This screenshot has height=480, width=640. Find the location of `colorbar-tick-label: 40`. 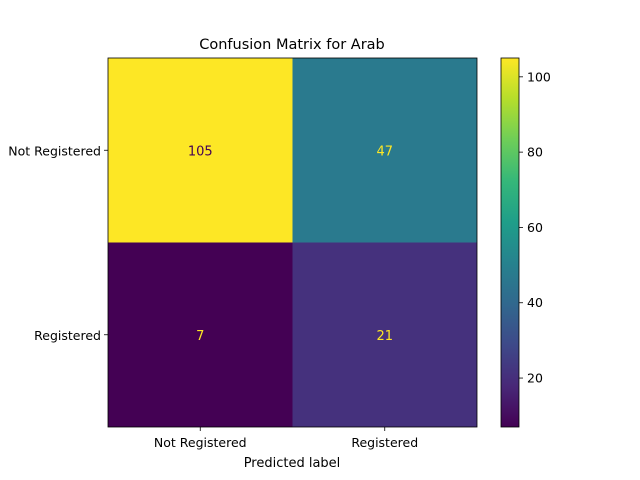

colorbar-tick-label: 40 is located at coordinates (535, 302).